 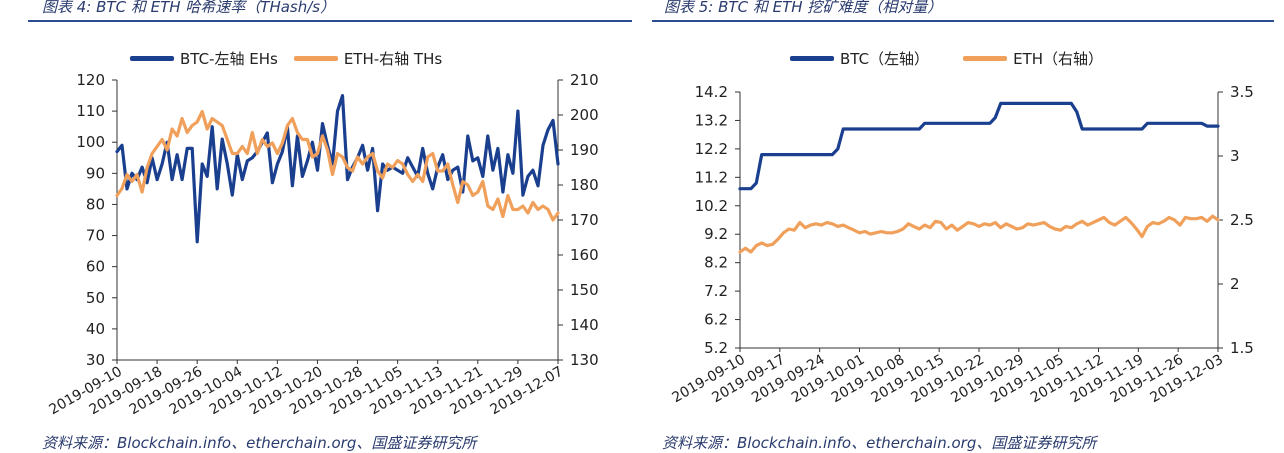 What do you see at coordinates (711, 206) in the screenshot?
I see `y-tick-label-left: 10.2` at bounding box center [711, 206].